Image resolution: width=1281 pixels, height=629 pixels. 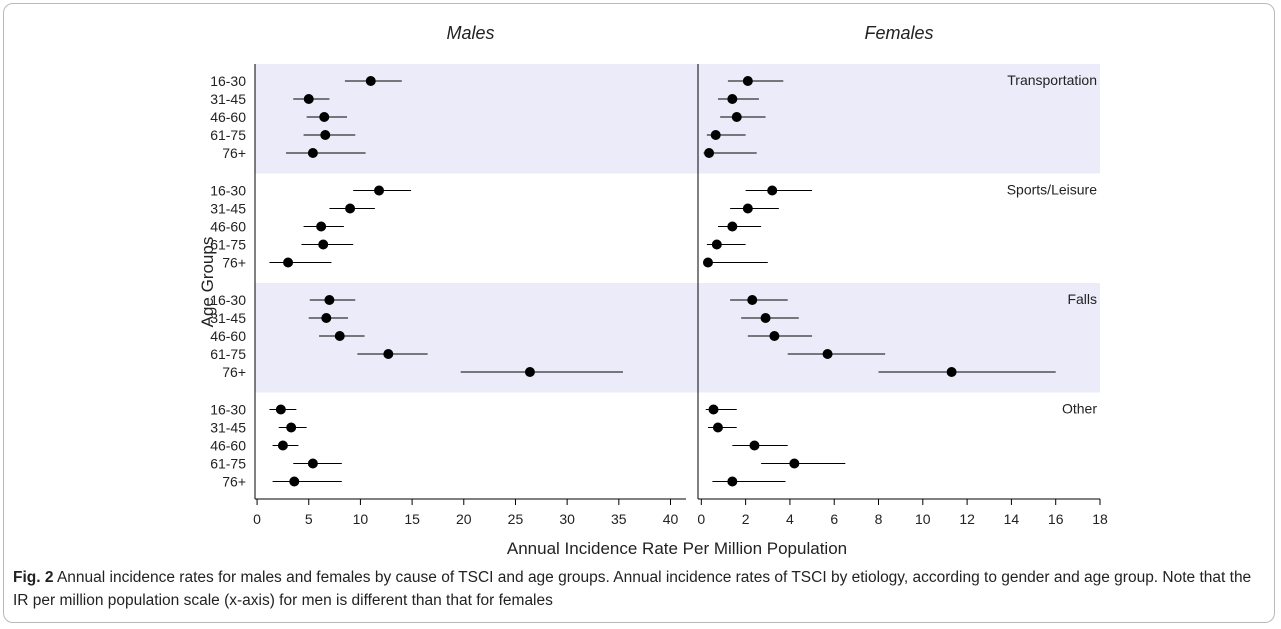 I want to click on females-x-tick-label: 12, so click(x=967, y=519).